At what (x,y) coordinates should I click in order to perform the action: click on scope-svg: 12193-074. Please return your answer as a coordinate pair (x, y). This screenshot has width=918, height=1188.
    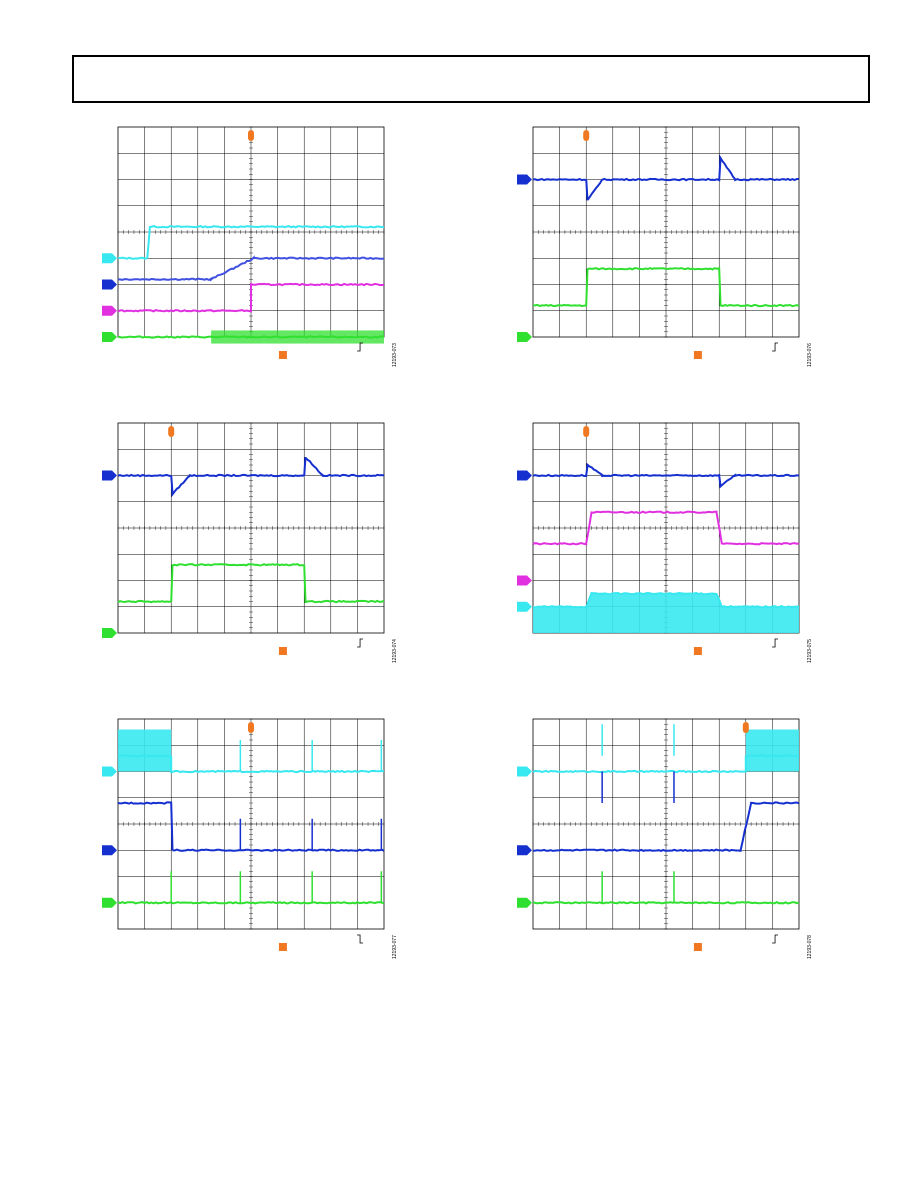
    Looking at the image, I should click on (250, 542).